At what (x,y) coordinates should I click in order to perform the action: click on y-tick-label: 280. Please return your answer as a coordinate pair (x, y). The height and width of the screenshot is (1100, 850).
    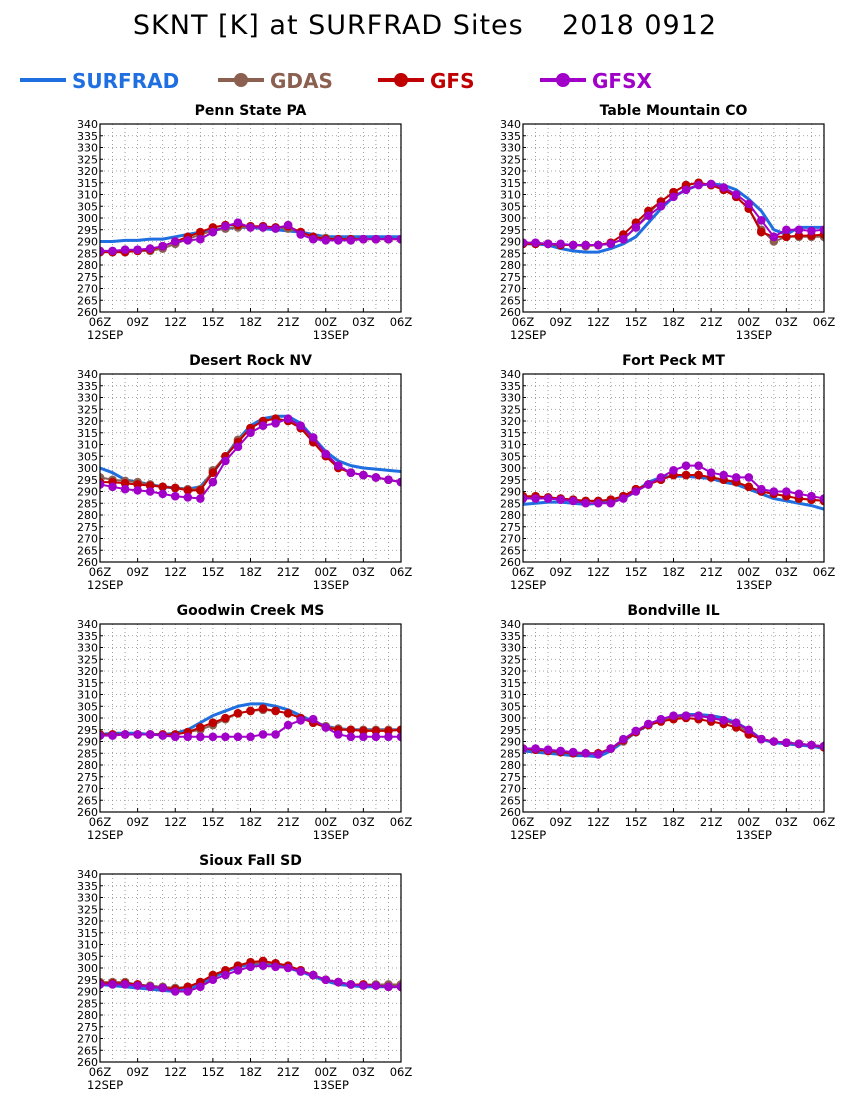
    Looking at the image, I should click on (87, 1015).